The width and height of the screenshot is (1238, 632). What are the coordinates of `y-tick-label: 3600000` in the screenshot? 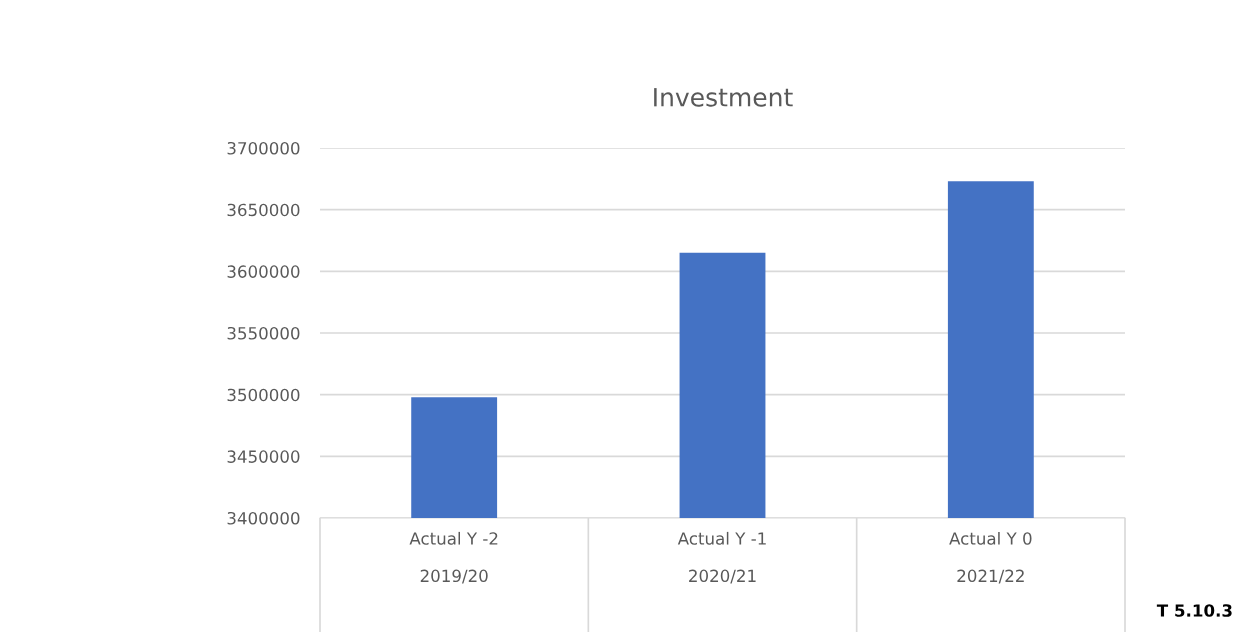 It's located at (263, 271).